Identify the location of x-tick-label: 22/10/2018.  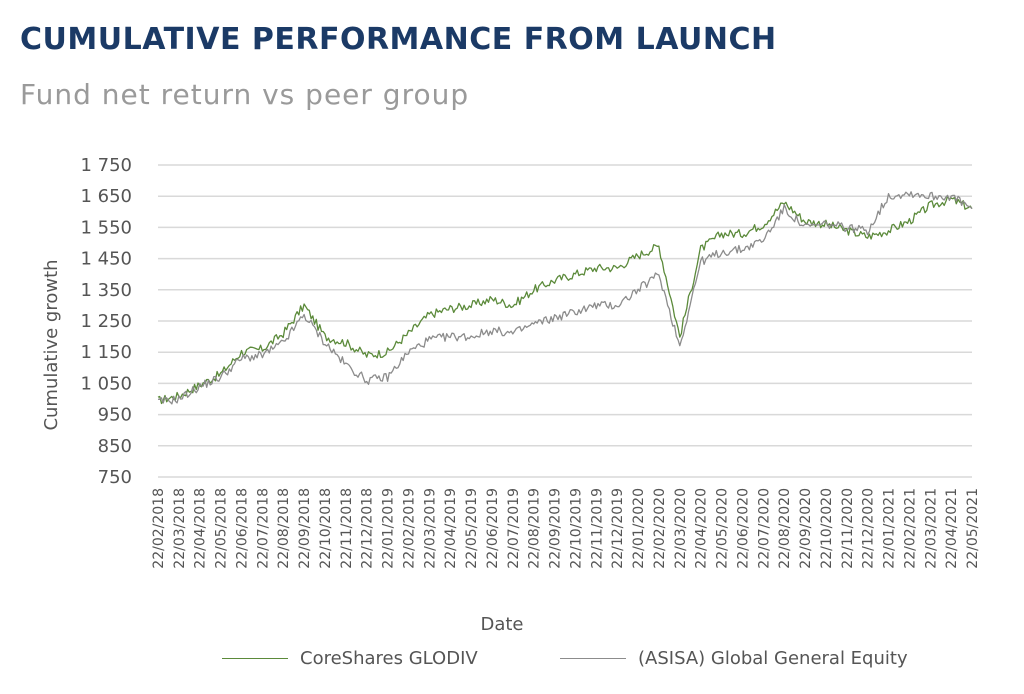
(326, 528).